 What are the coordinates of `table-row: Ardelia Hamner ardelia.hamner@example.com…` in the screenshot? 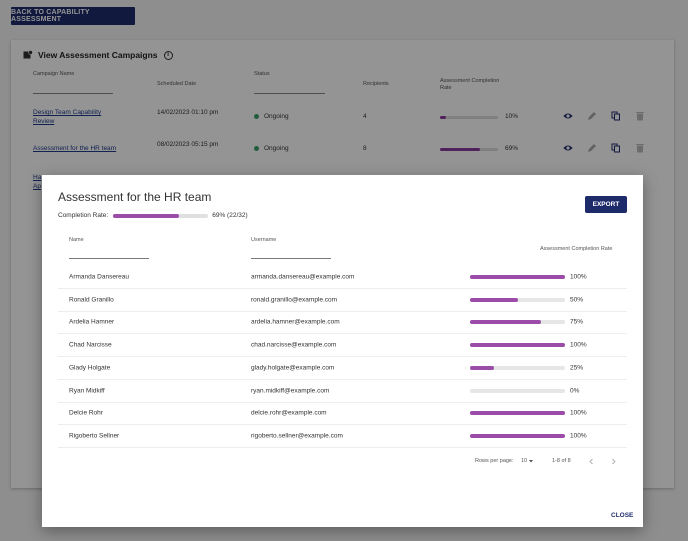 It's located at (342, 323).